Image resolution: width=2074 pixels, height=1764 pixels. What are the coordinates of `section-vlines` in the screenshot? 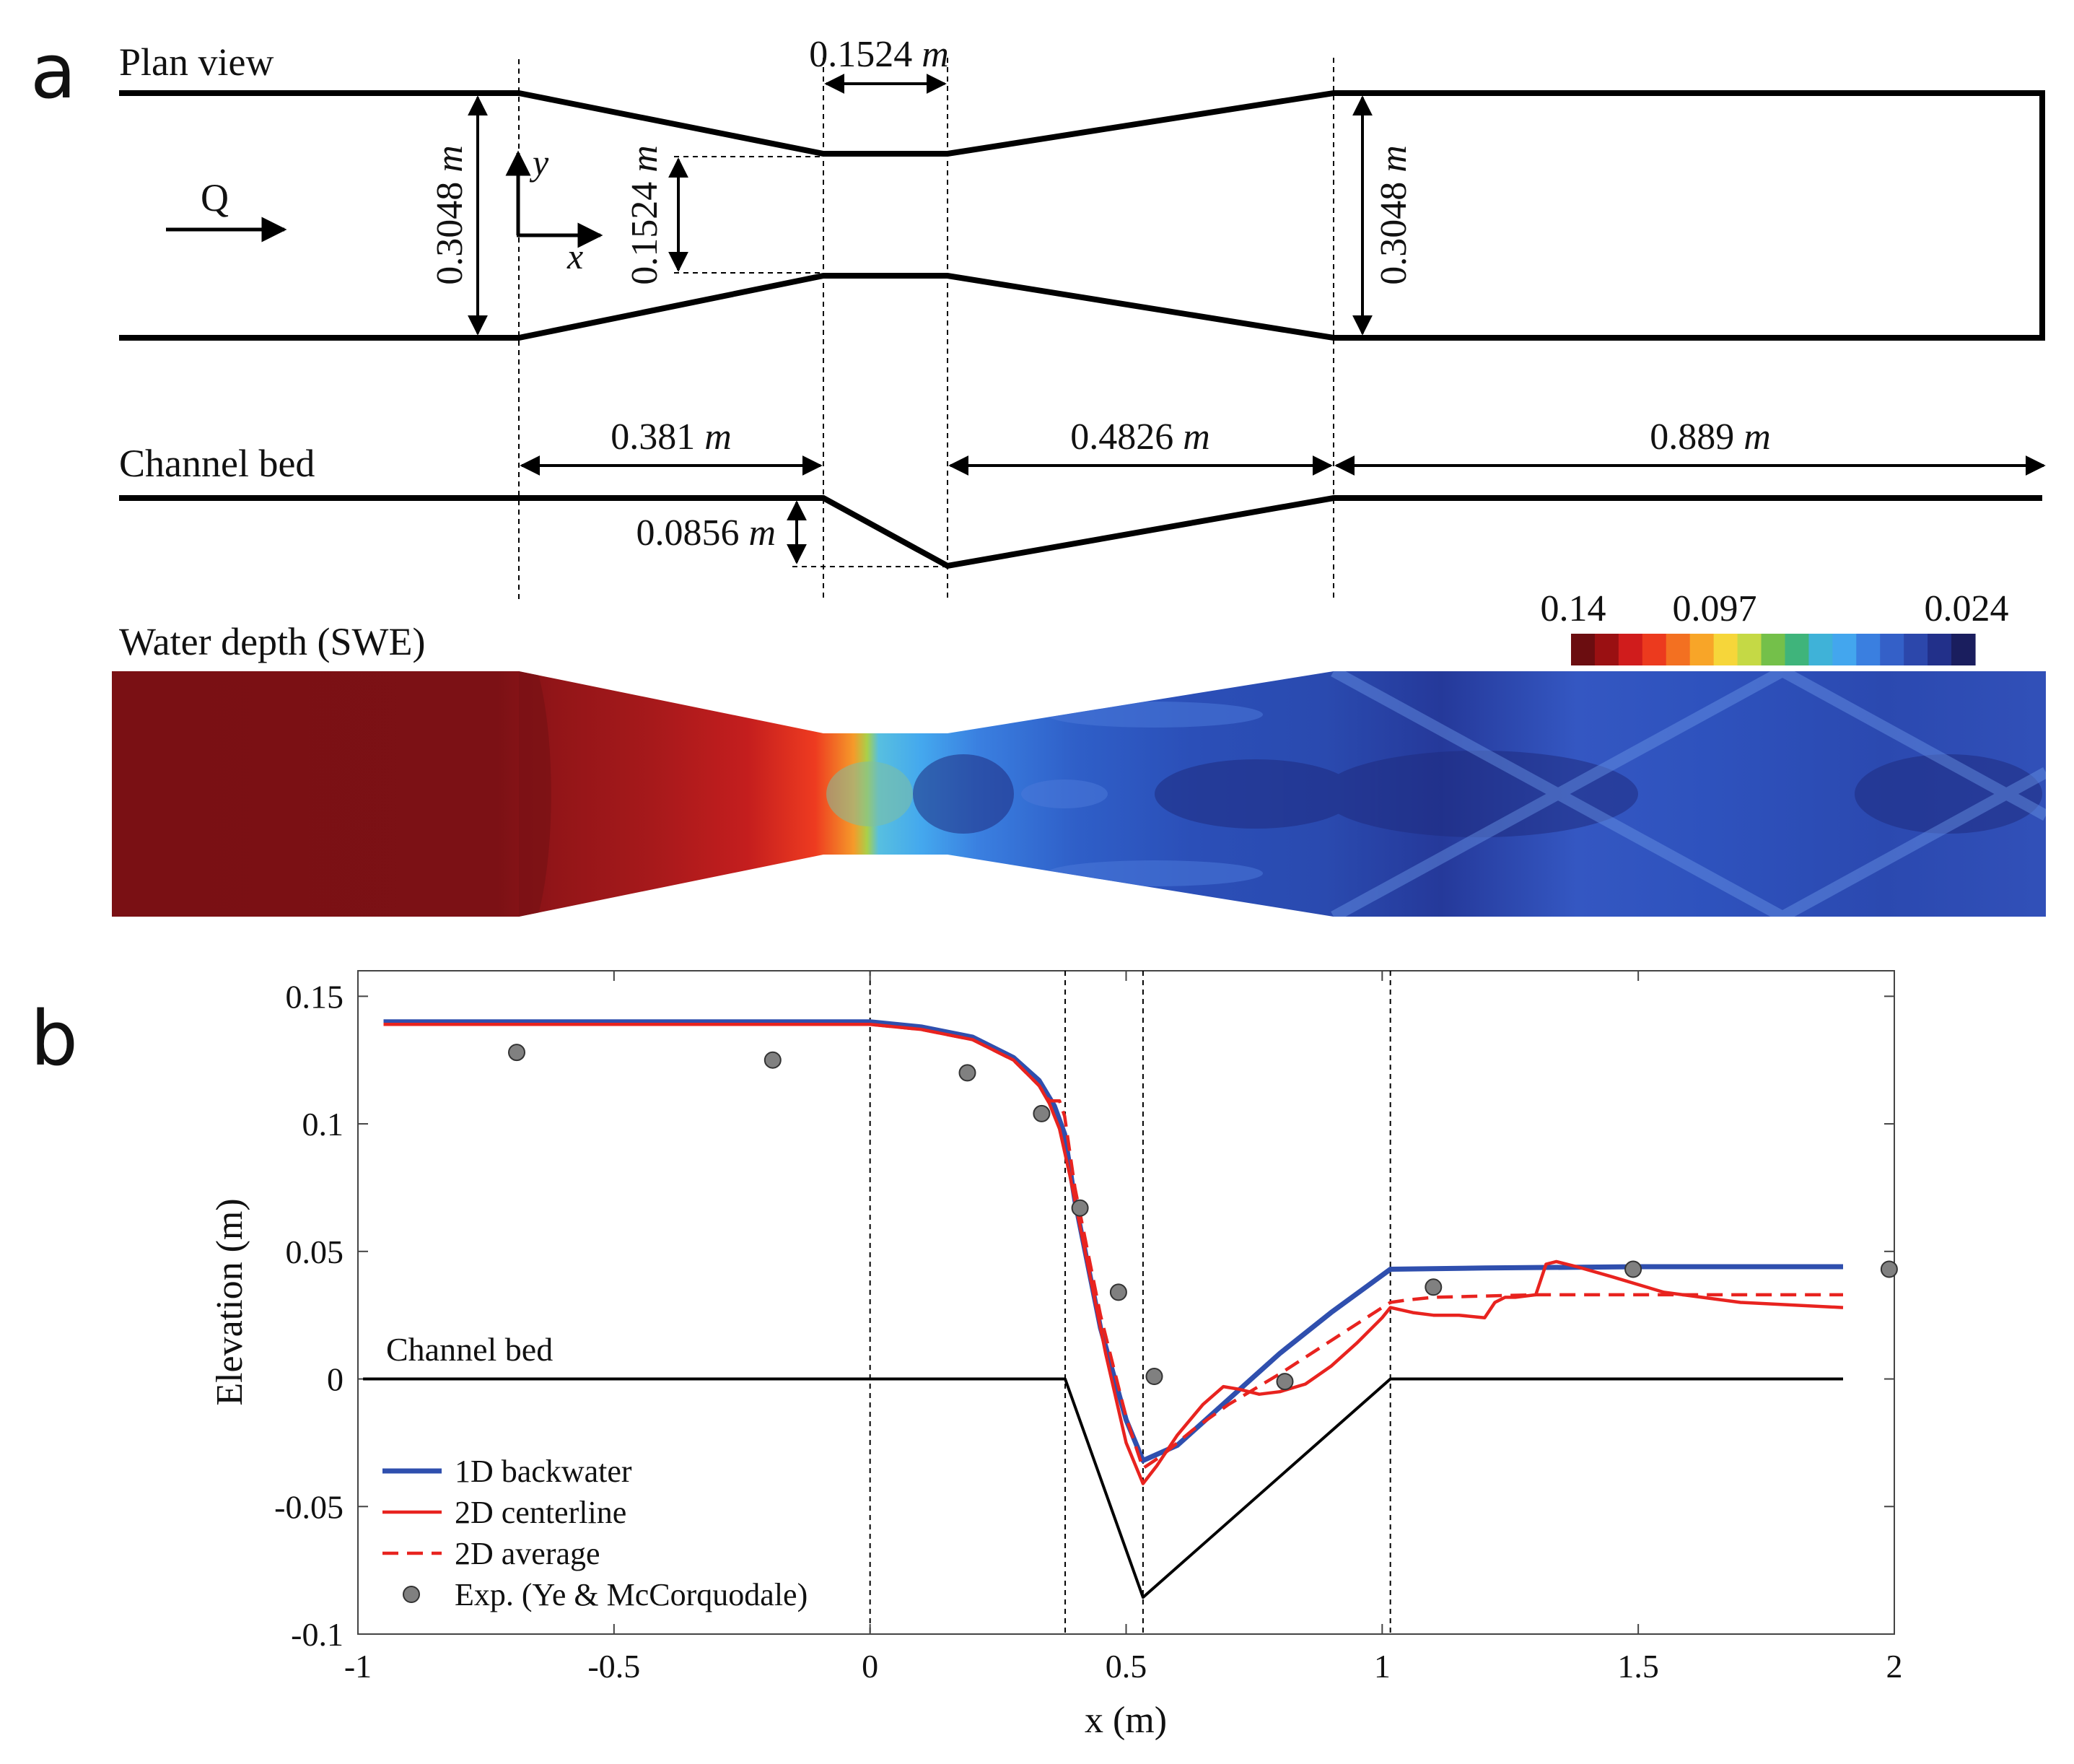 It's located at (1130, 1302).